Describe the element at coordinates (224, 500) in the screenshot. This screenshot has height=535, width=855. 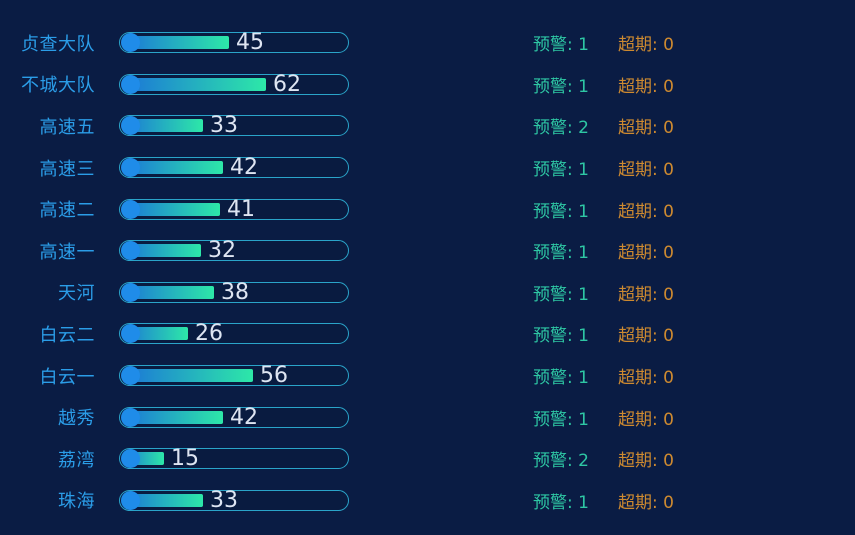
I see `bar-value: 33` at that location.